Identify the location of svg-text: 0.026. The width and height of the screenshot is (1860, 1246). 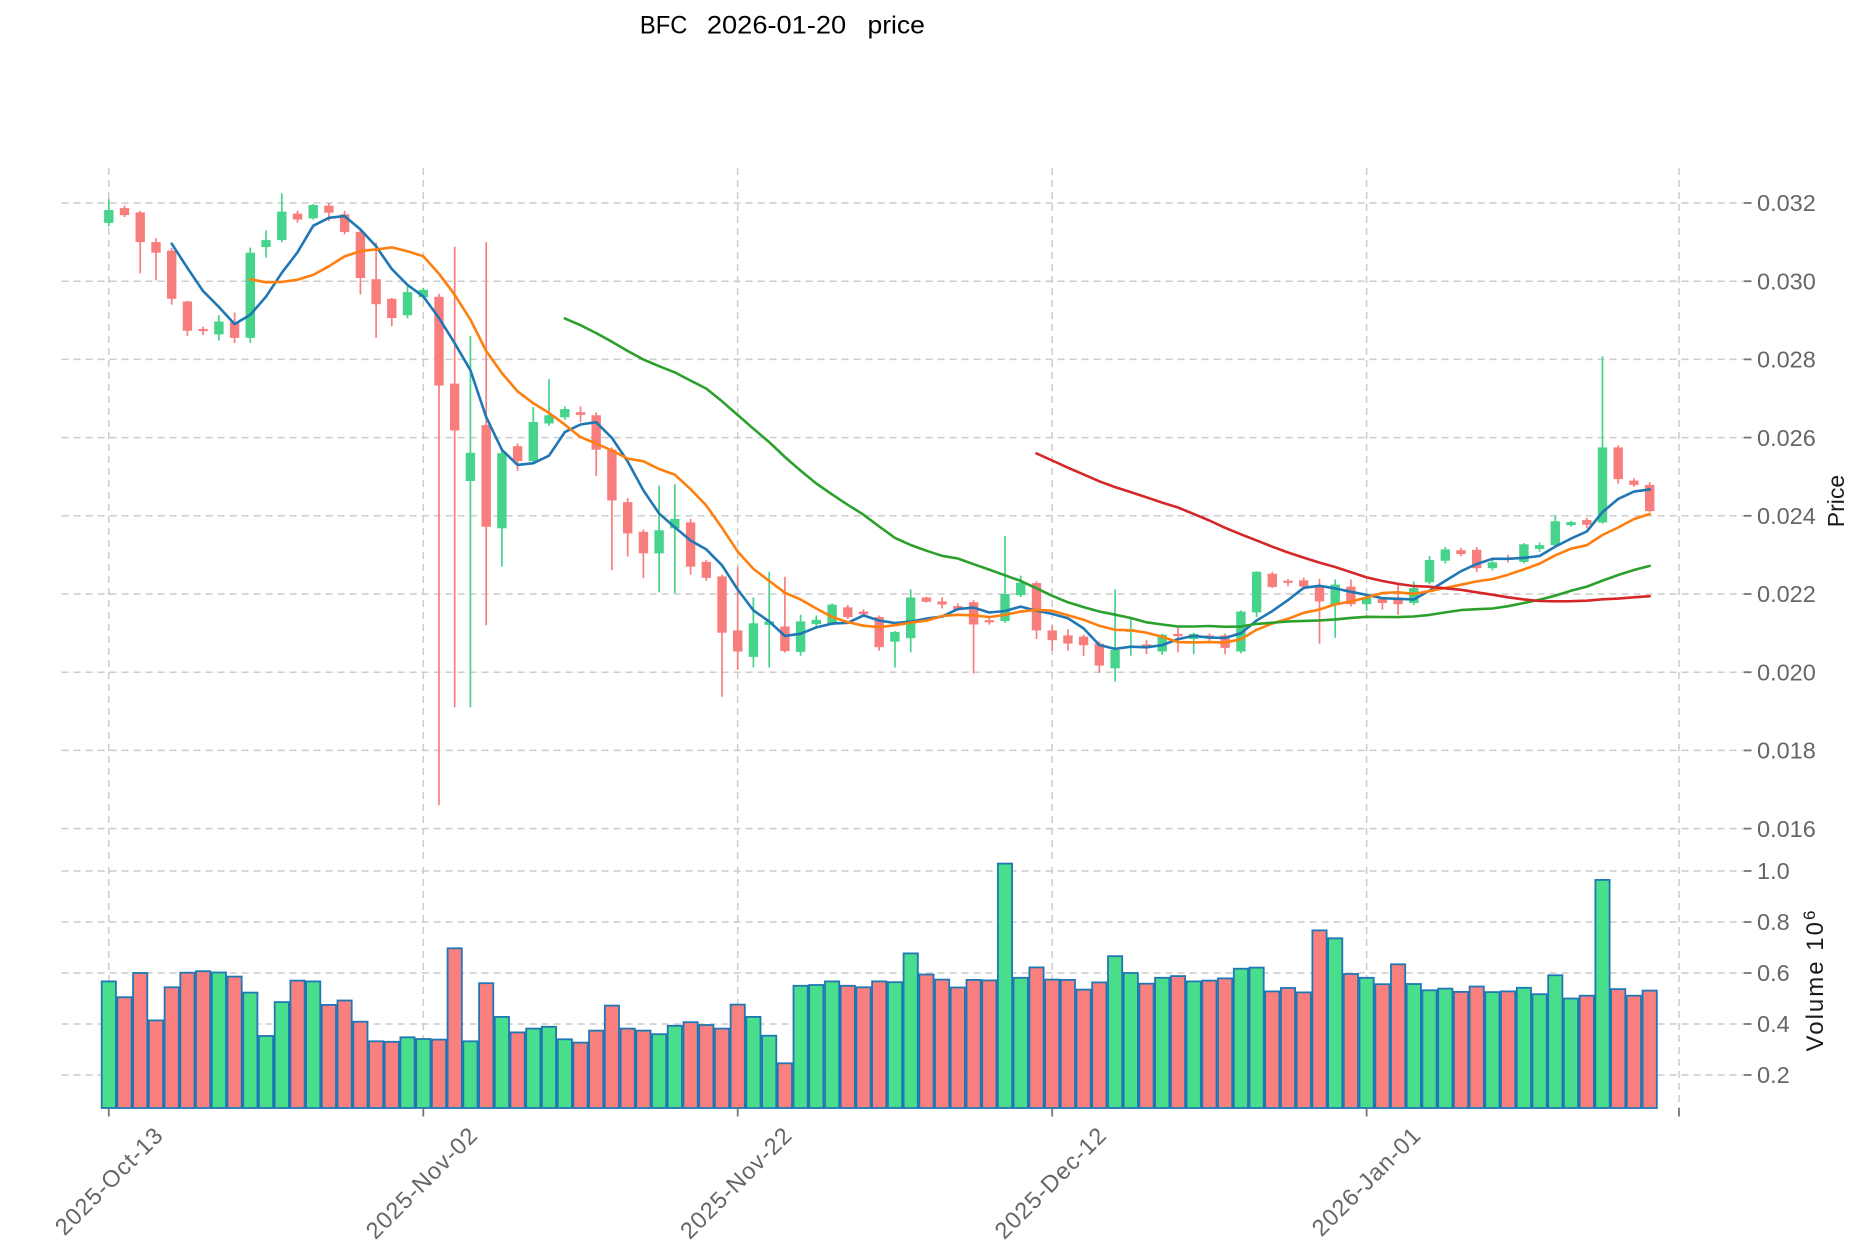
(1786, 438).